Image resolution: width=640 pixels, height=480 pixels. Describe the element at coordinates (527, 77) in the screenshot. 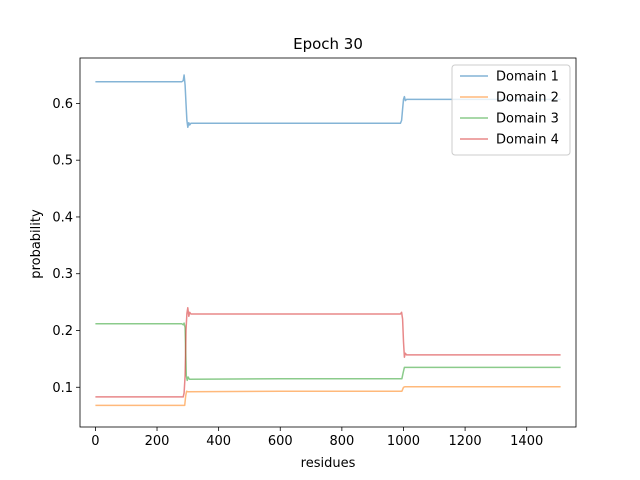

I see `legend-label-domain-1: Domain 1` at that location.